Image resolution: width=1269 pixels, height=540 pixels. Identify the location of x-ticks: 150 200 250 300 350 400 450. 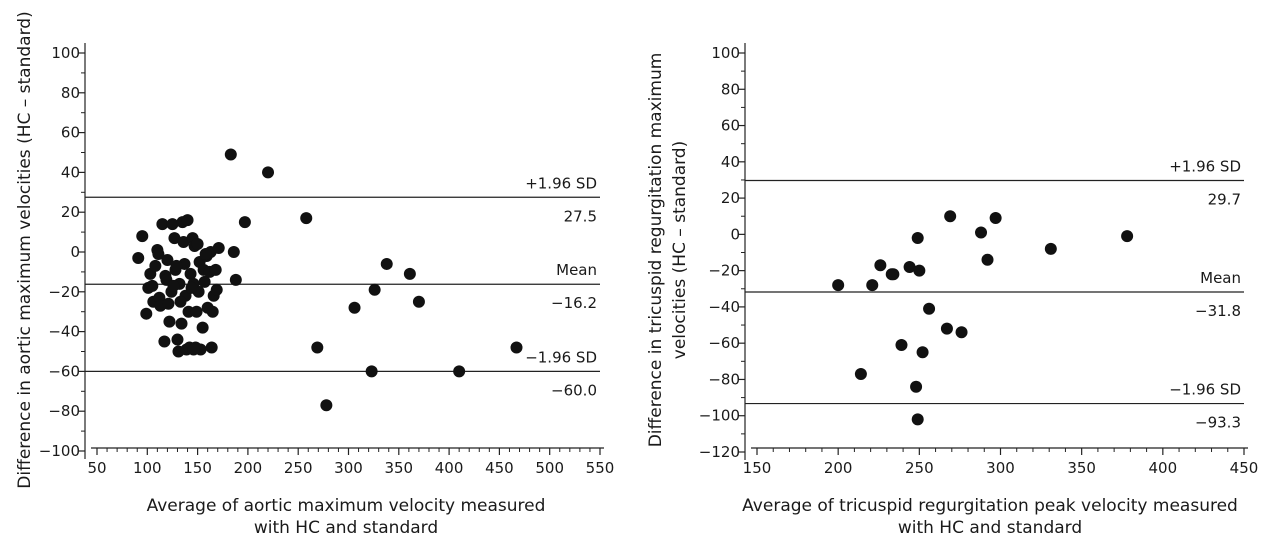
(1001, 462).